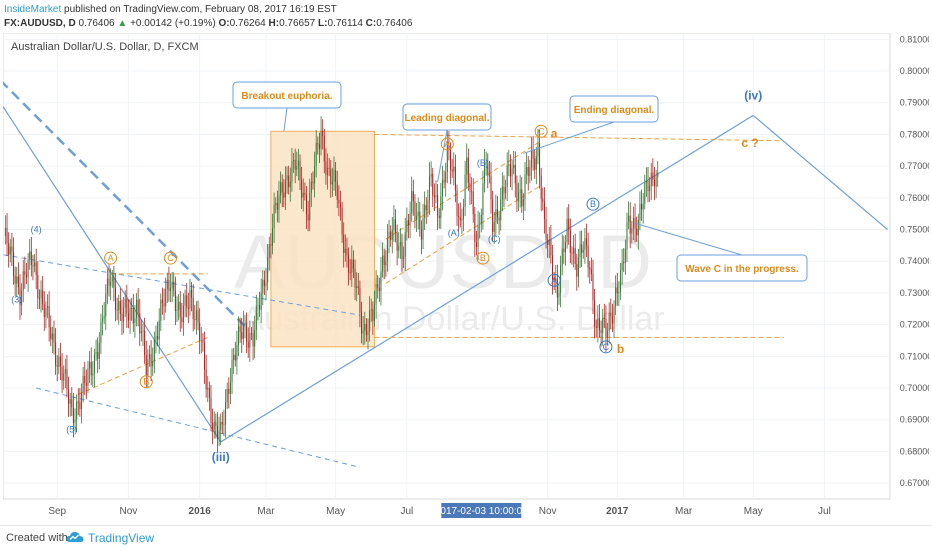 The image size is (932, 551). I want to click on callout-box, so click(287, 95).